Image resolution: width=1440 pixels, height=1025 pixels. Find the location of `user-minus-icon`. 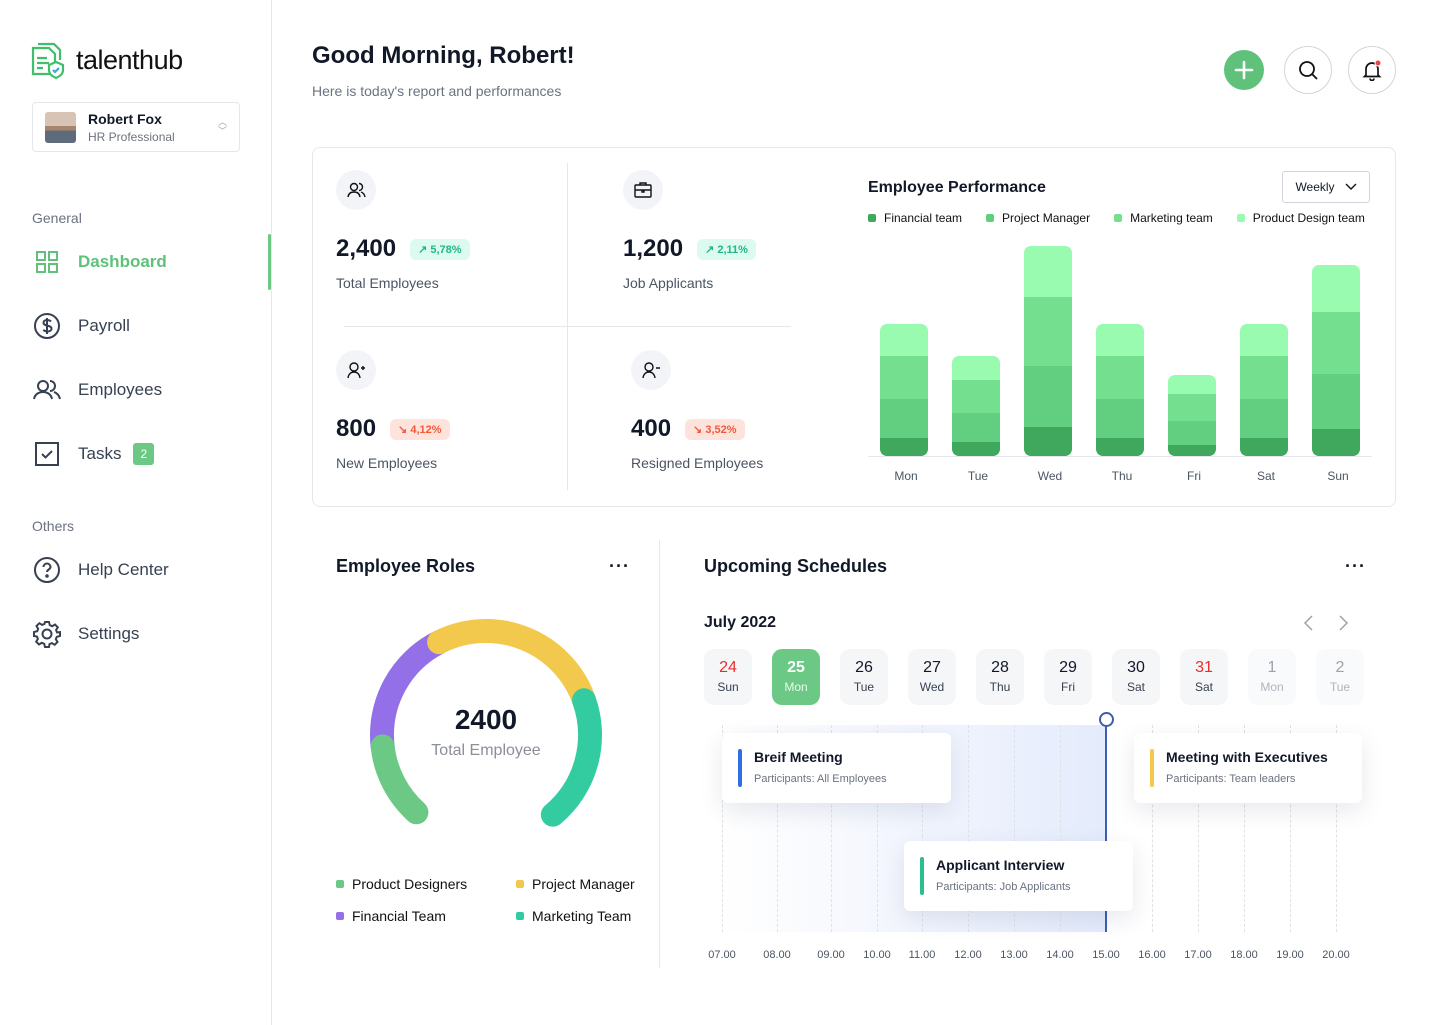

user-minus-icon is located at coordinates (651, 370).